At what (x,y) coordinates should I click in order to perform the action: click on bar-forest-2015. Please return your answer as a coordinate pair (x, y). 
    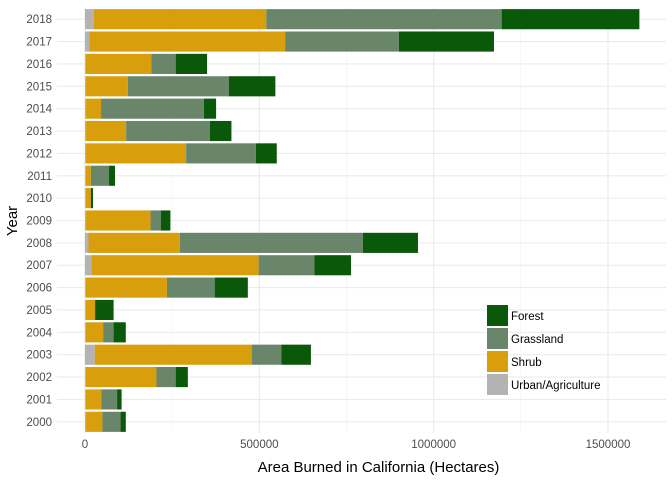
    Looking at the image, I should click on (252, 86).